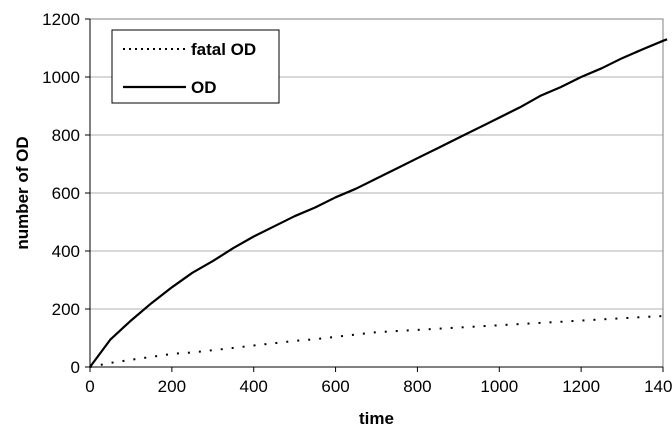  What do you see at coordinates (61, 19) in the screenshot?
I see `y-tick-label-1200: 1200` at bounding box center [61, 19].